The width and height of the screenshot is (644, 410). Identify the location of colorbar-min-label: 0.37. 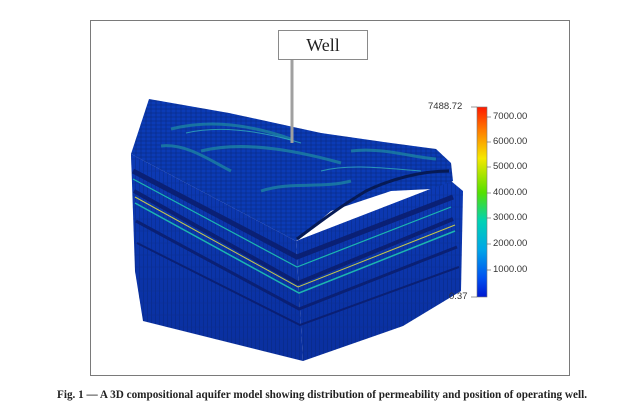
(458, 296).